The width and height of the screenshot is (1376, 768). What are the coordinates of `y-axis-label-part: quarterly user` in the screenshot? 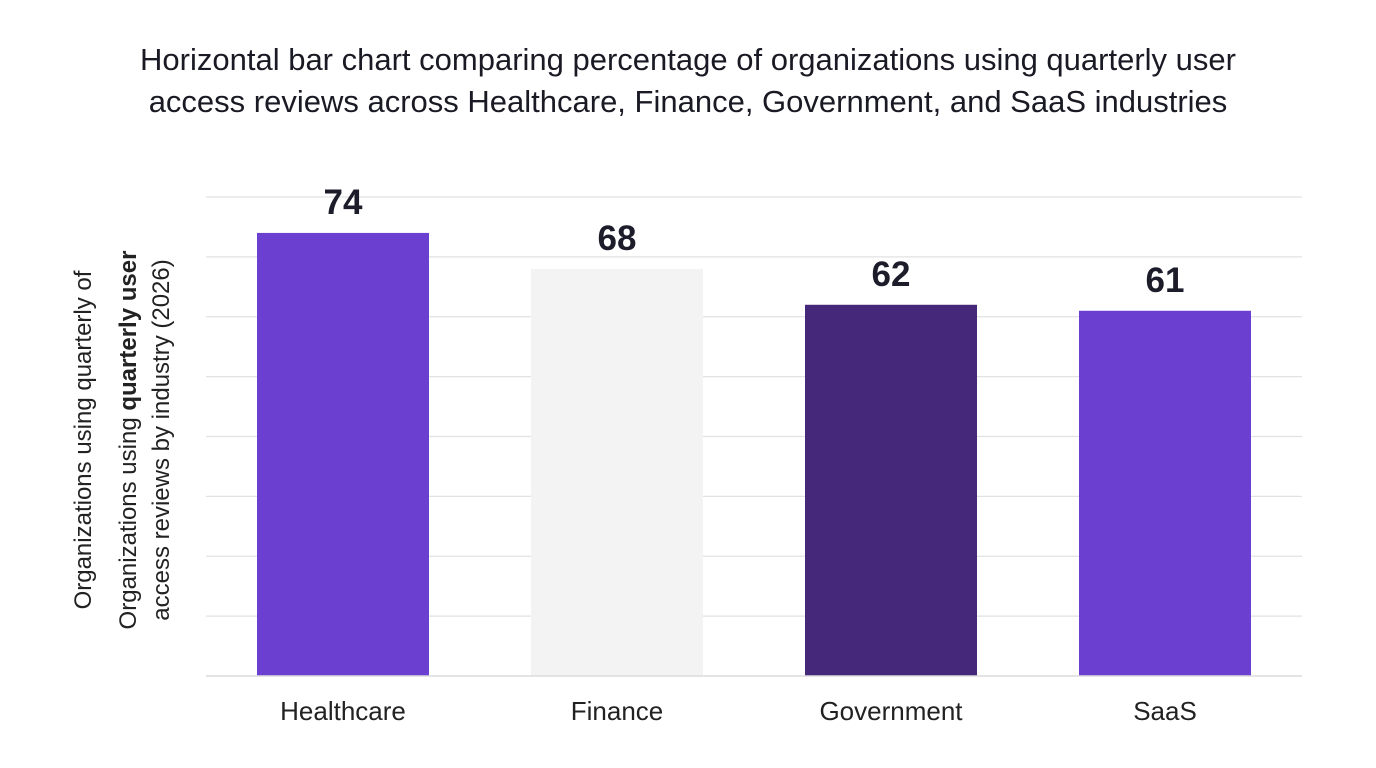 It's located at (128, 331).